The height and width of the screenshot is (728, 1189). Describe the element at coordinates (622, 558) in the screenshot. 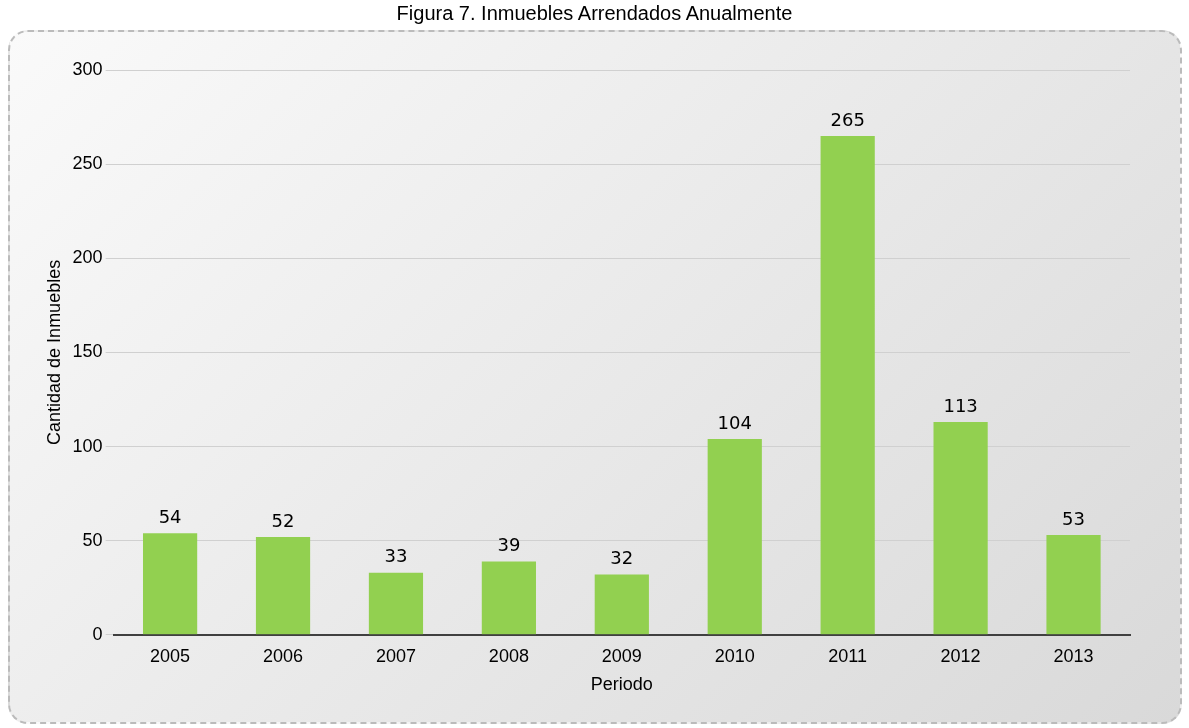

I see `data-label: 32` at that location.